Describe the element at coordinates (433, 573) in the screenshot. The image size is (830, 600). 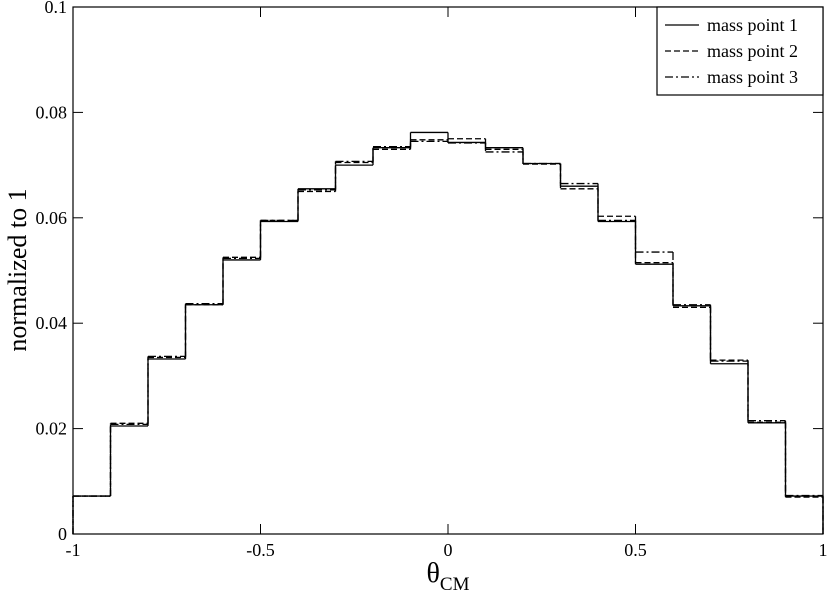
I see `x-axis-label-main: θ` at that location.